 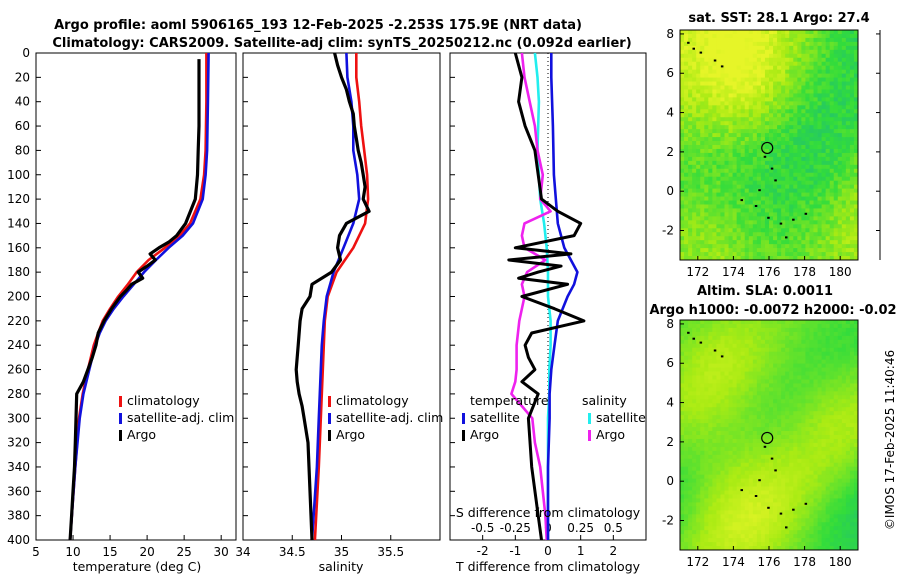 I want to click on temperature-xtick-label: 20, so click(x=146, y=552).